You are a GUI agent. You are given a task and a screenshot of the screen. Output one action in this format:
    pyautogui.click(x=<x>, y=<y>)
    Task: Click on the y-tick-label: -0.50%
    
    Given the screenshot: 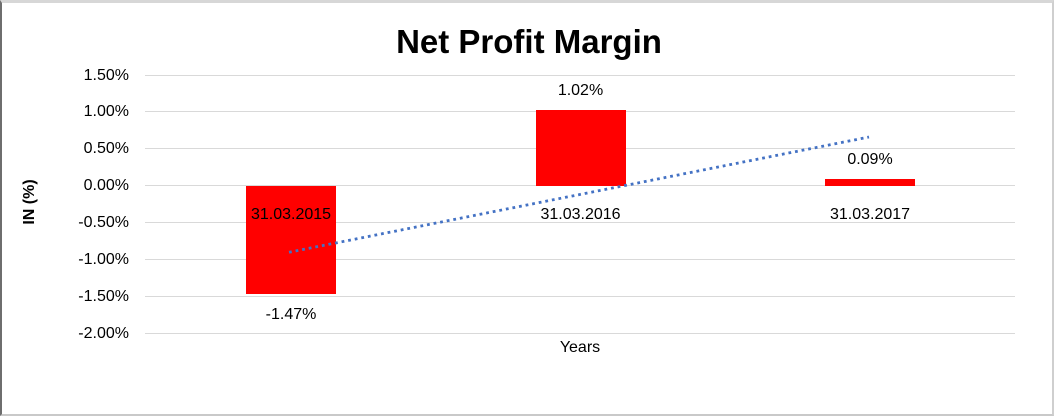 What is the action you would take?
    pyautogui.click(x=103, y=223)
    